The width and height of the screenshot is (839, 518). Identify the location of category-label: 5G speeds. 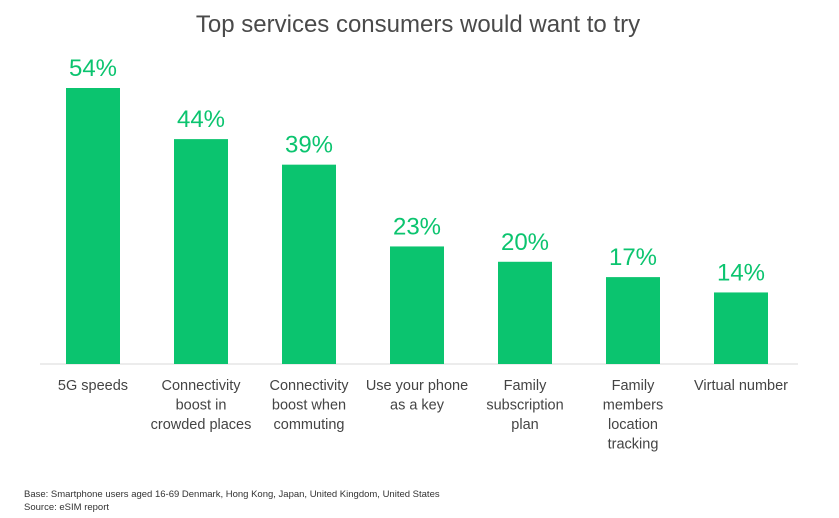
(93, 386).